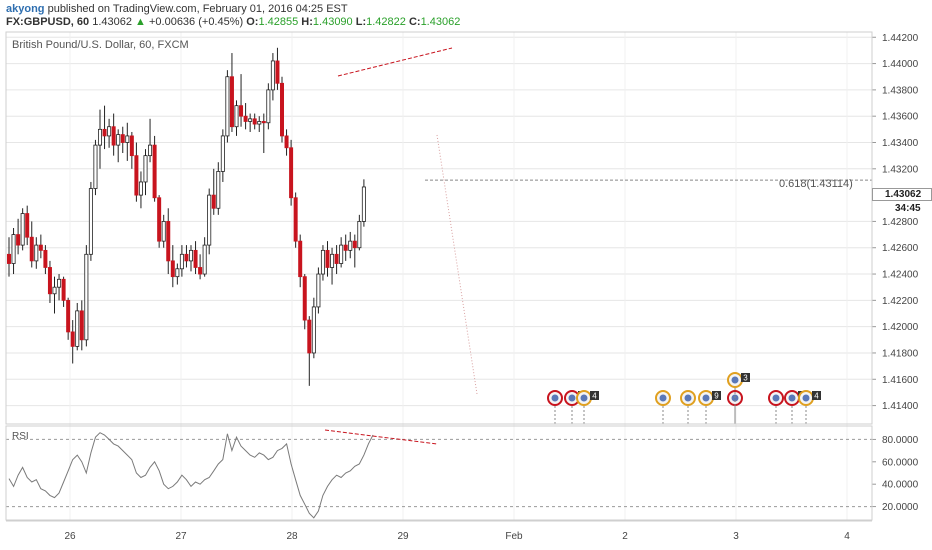 The image size is (932, 550). What do you see at coordinates (900, 222) in the screenshot?
I see `price-tick-label: 1.42800` at bounding box center [900, 222].